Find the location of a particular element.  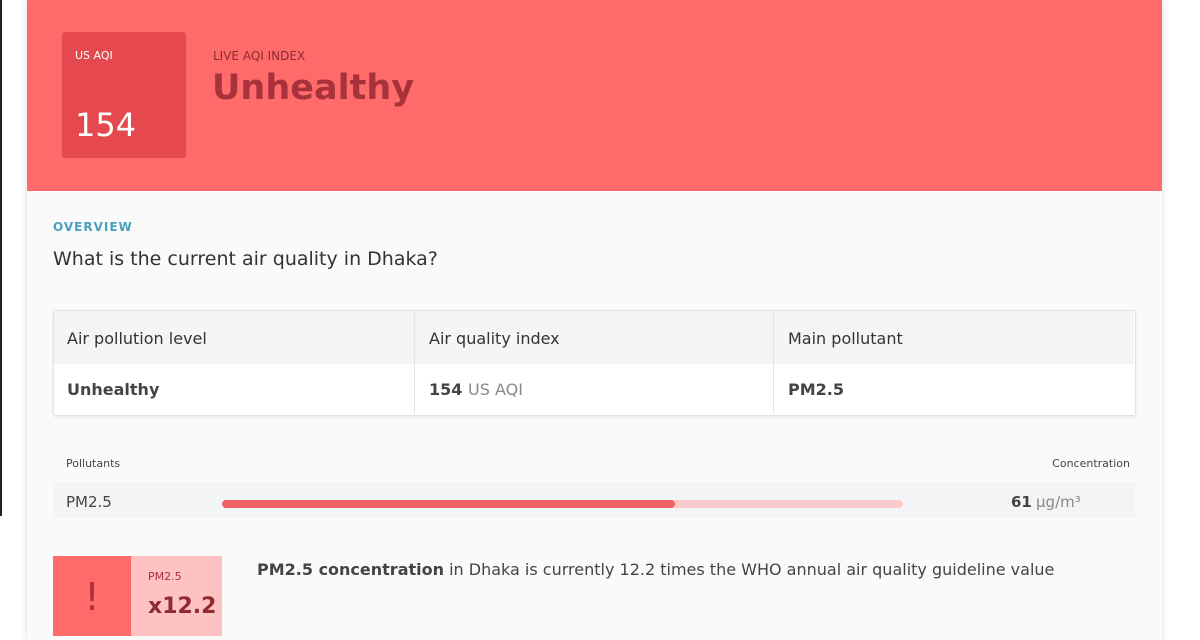

concentration-unit: µg/m³ is located at coordinates (1058, 502).